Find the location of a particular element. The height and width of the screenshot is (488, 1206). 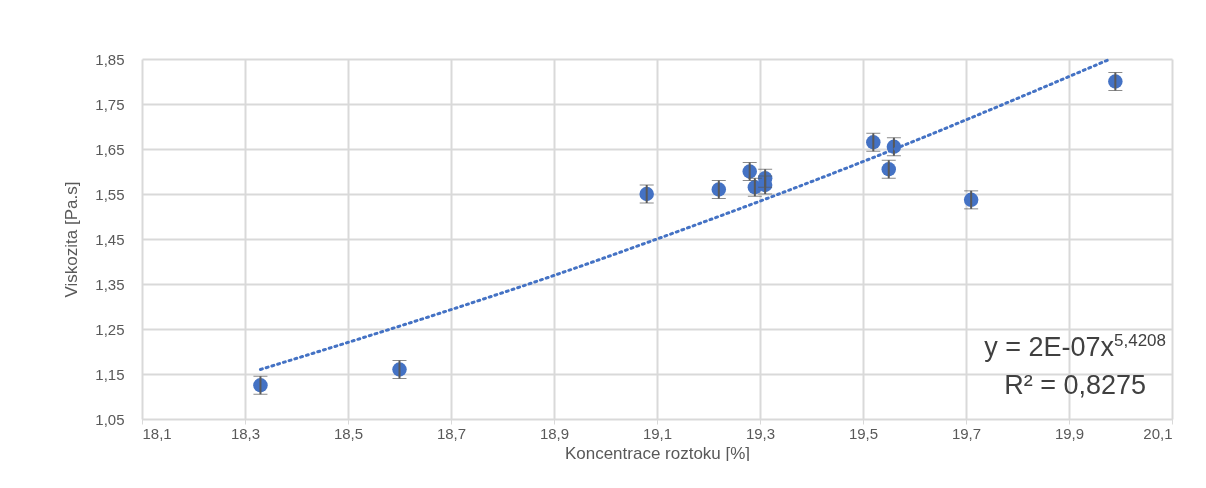

x-tick-label: 20,1 is located at coordinates (1158, 433).